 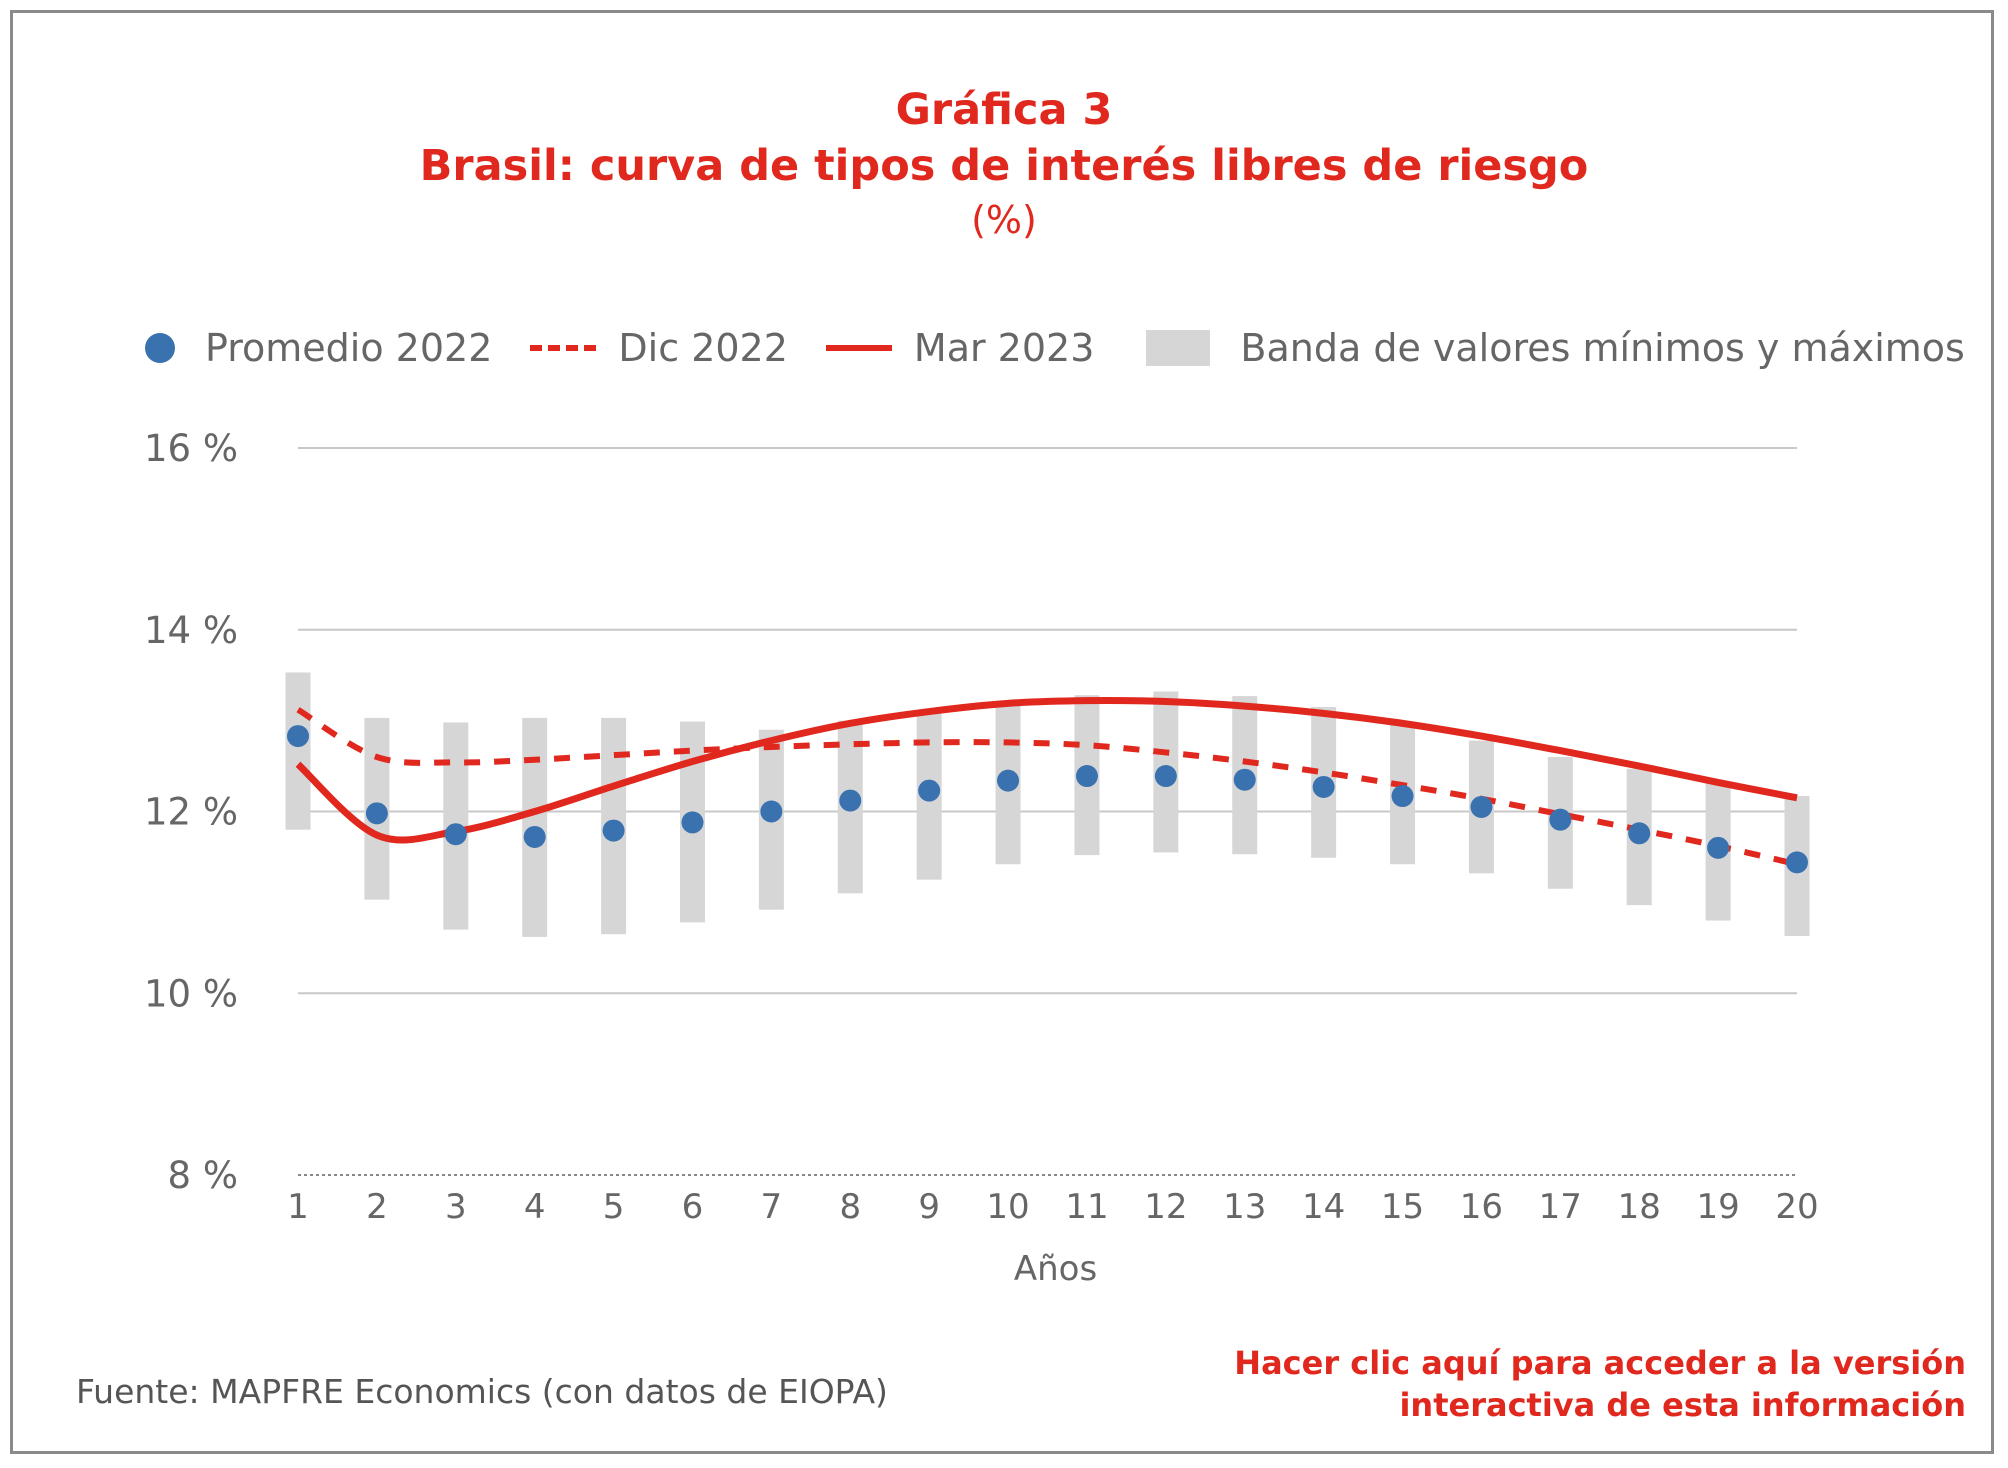 What do you see at coordinates (160, 348) in the screenshot?
I see `legend-dot-marker` at bounding box center [160, 348].